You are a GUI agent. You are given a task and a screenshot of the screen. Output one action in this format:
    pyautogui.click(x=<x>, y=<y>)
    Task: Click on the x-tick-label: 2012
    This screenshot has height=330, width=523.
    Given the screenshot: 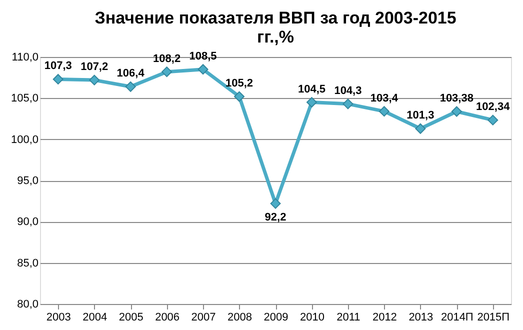 What is the action you would take?
    pyautogui.click(x=384, y=318)
    